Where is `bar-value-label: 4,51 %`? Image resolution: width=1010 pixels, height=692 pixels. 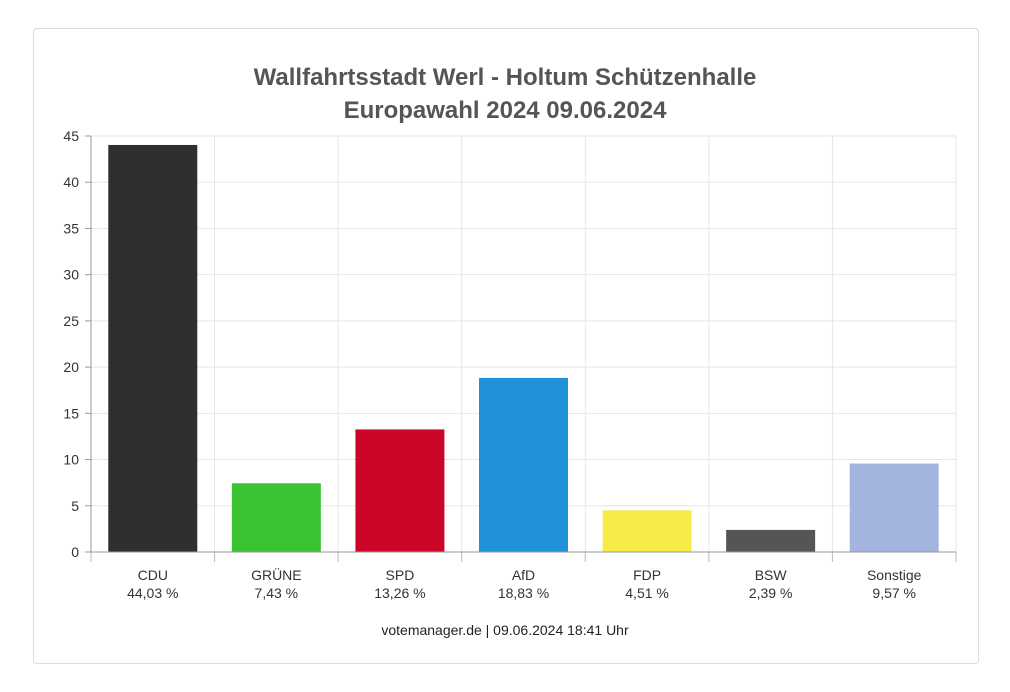 bar-value-label: 4,51 % is located at coordinates (647, 593).